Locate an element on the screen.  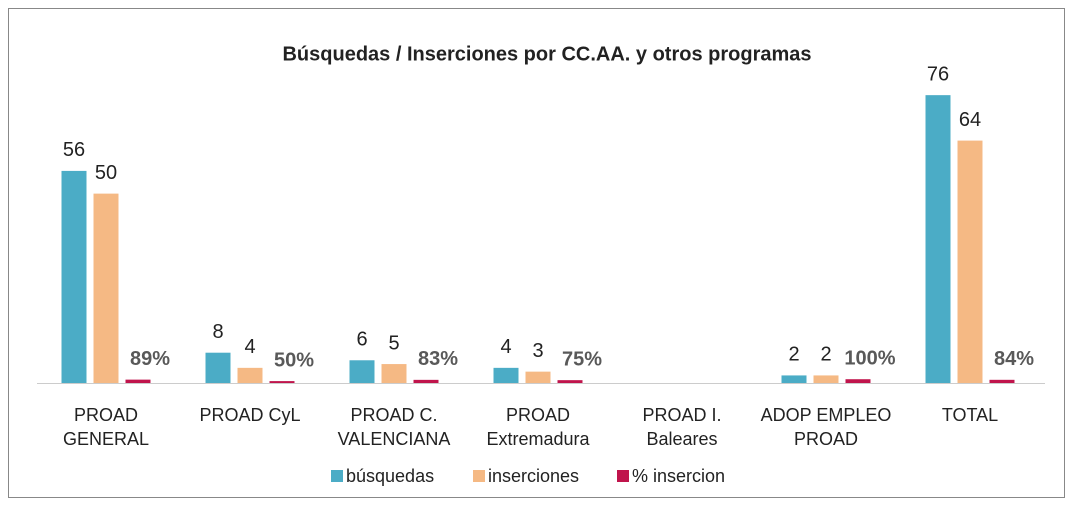
x-tick-label: PROAD I. Baleares is located at coordinates (682, 427).